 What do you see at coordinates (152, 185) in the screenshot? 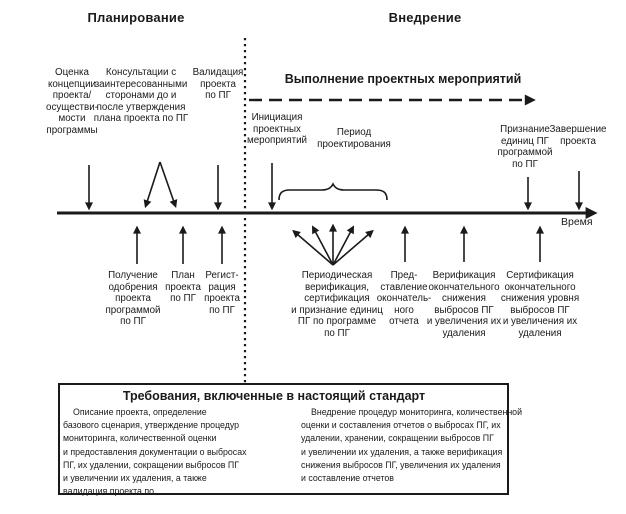
I see `down-arrow-consultation-before` at bounding box center [152, 185].